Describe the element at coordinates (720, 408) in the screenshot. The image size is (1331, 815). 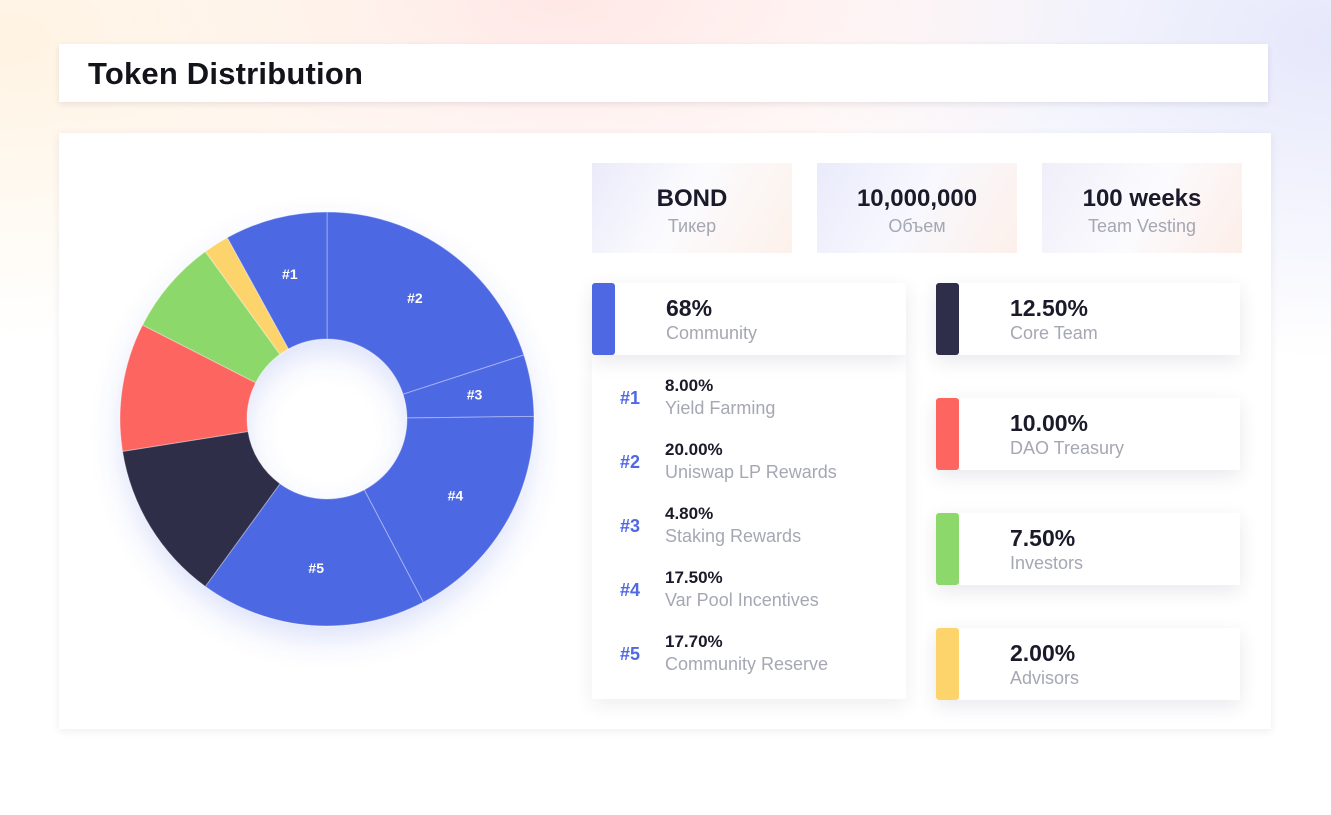
I see `item-name: Yield Farming` at that location.